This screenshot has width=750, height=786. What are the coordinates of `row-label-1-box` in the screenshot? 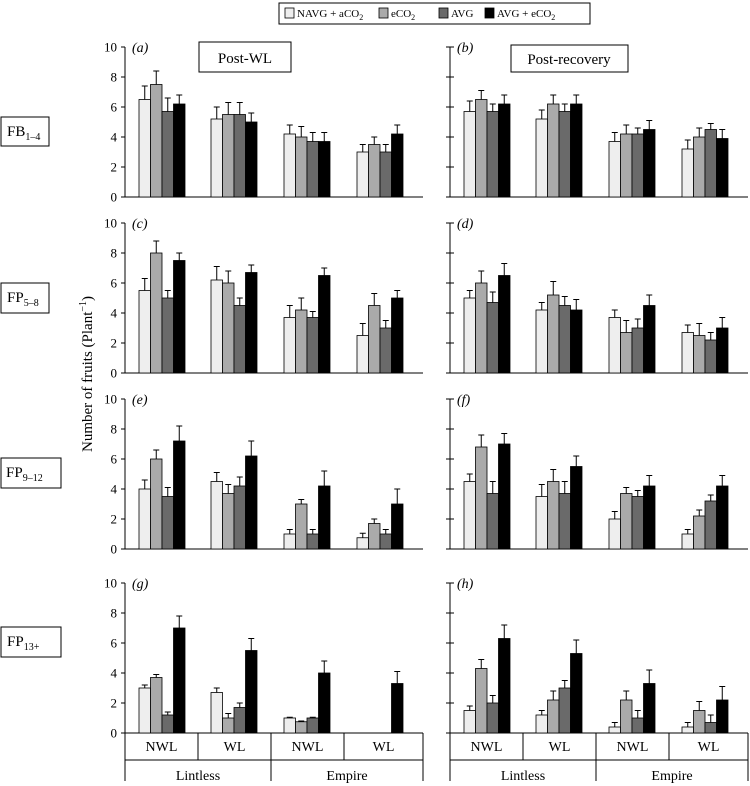 It's located at (25, 131).